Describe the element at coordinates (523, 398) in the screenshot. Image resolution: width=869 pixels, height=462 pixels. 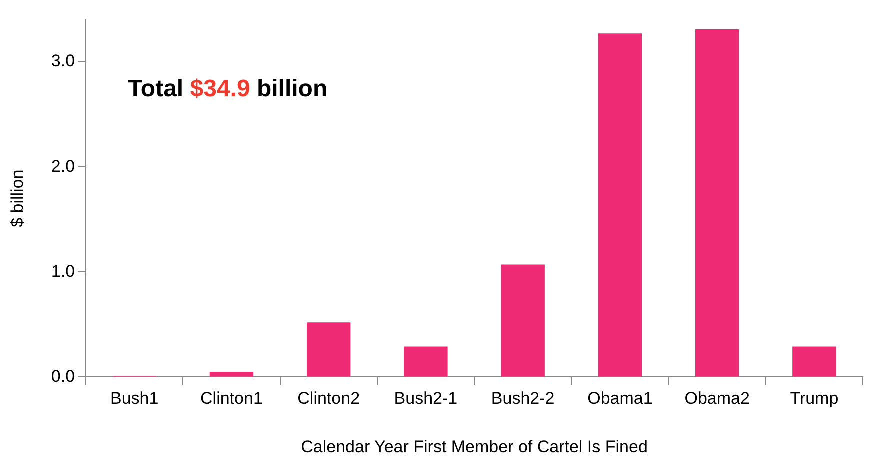
I see `x-tick-label: Bush2-2` at that location.